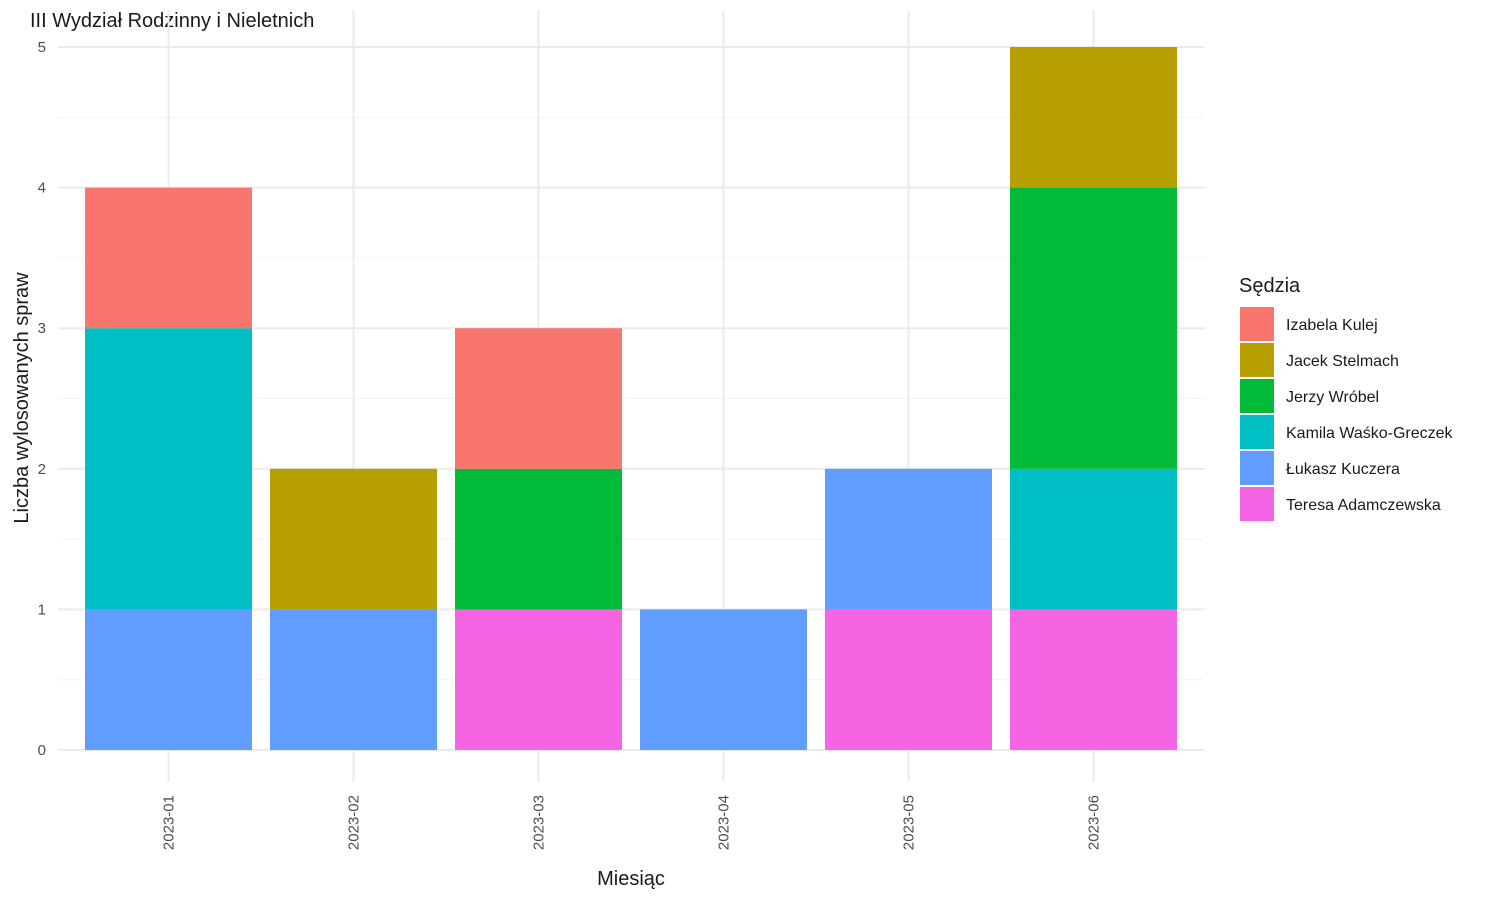 Image resolution: width=1500 pixels, height=900 pixels. What do you see at coordinates (1332, 325) in the screenshot?
I see `legend-label: Izabela Kulej` at bounding box center [1332, 325].